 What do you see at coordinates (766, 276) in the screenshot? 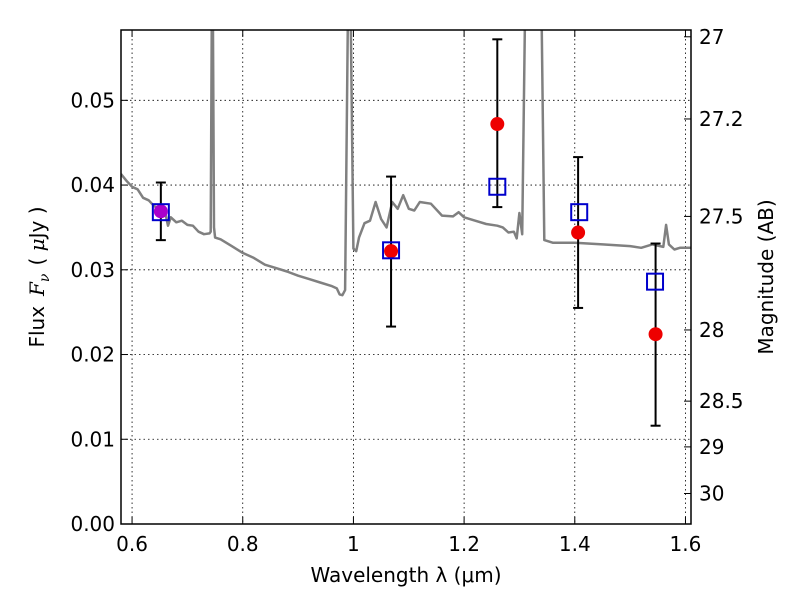
I see `right-axis-label: Magnitude (AB)` at bounding box center [766, 276].